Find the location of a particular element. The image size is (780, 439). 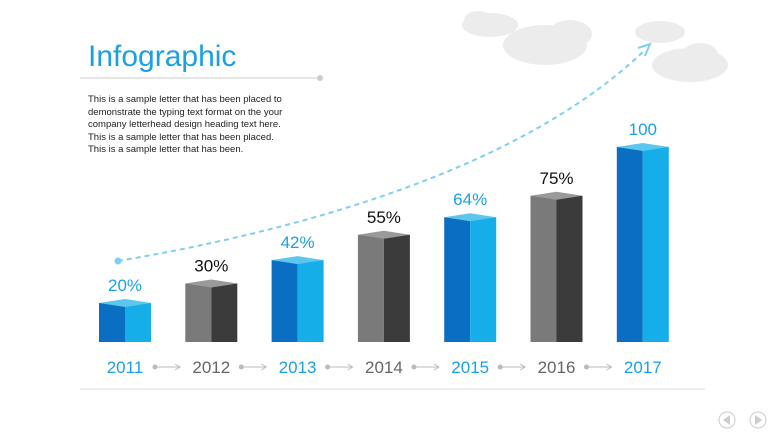

nav is located at coordinates (742, 420).